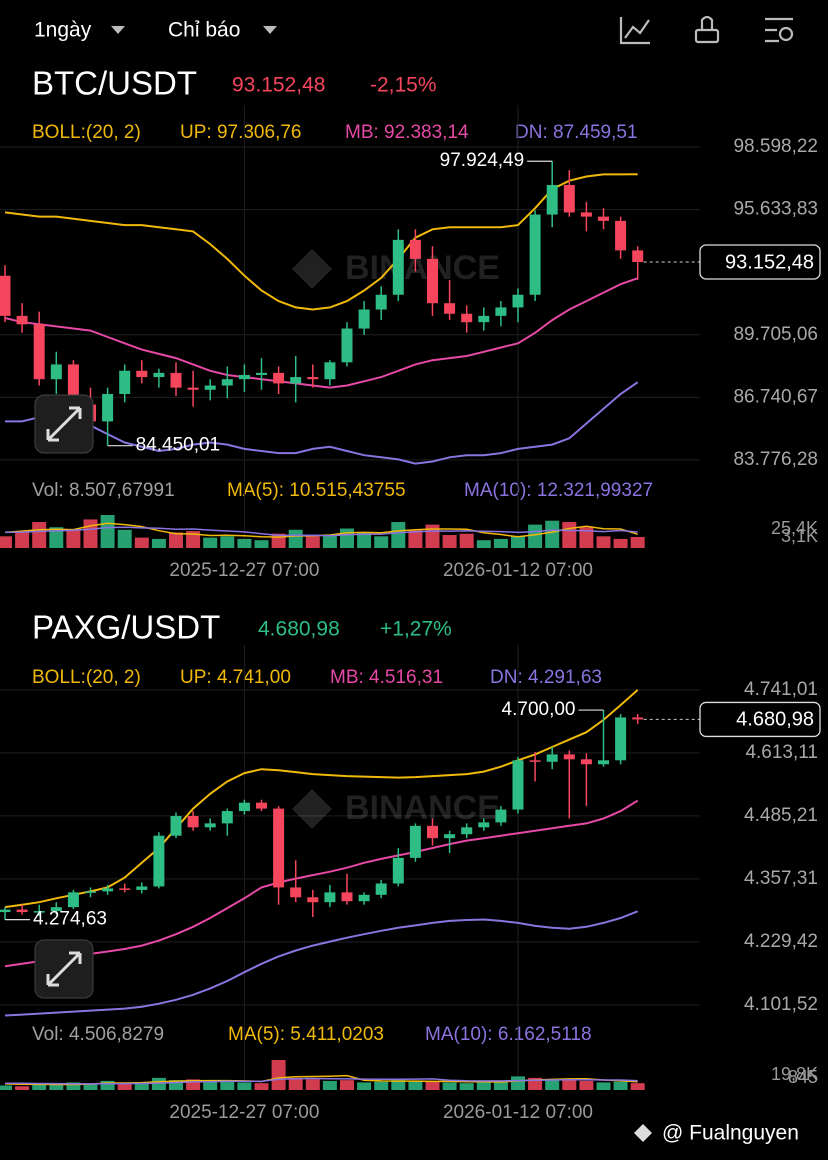 The width and height of the screenshot is (828, 1160). Describe the element at coordinates (775, 459) in the screenshot. I see `y-tick-label: 83.776,28` at that location.